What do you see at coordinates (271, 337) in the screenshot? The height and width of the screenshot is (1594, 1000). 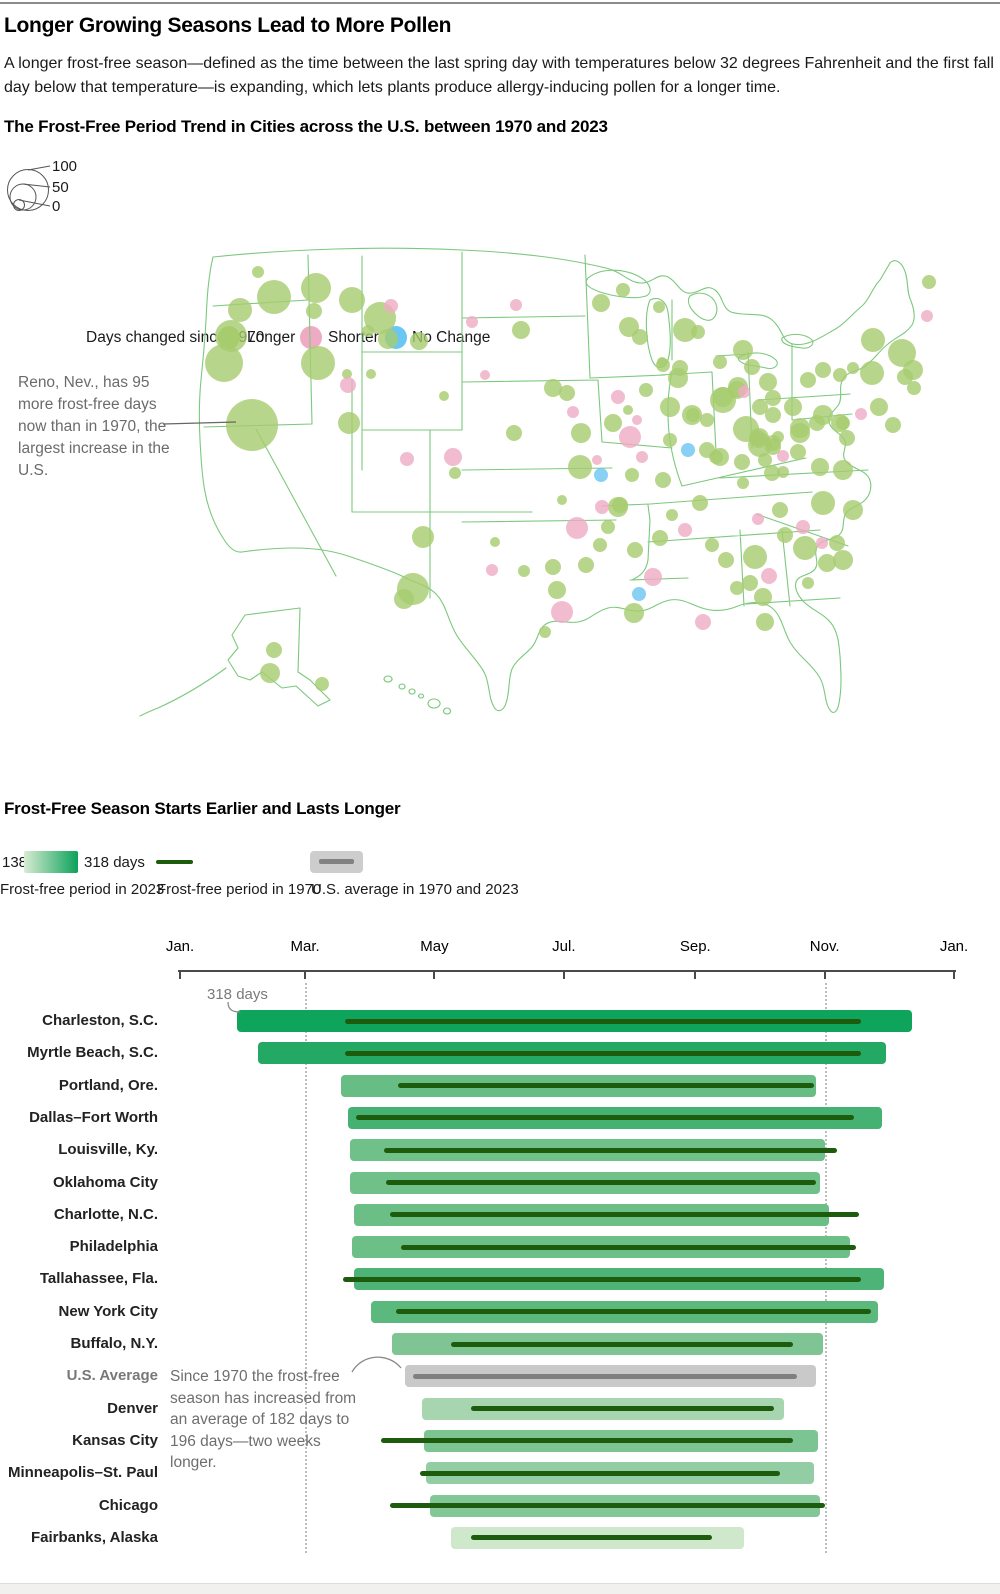 I see `legend-longer-label: Longer` at bounding box center [271, 337].